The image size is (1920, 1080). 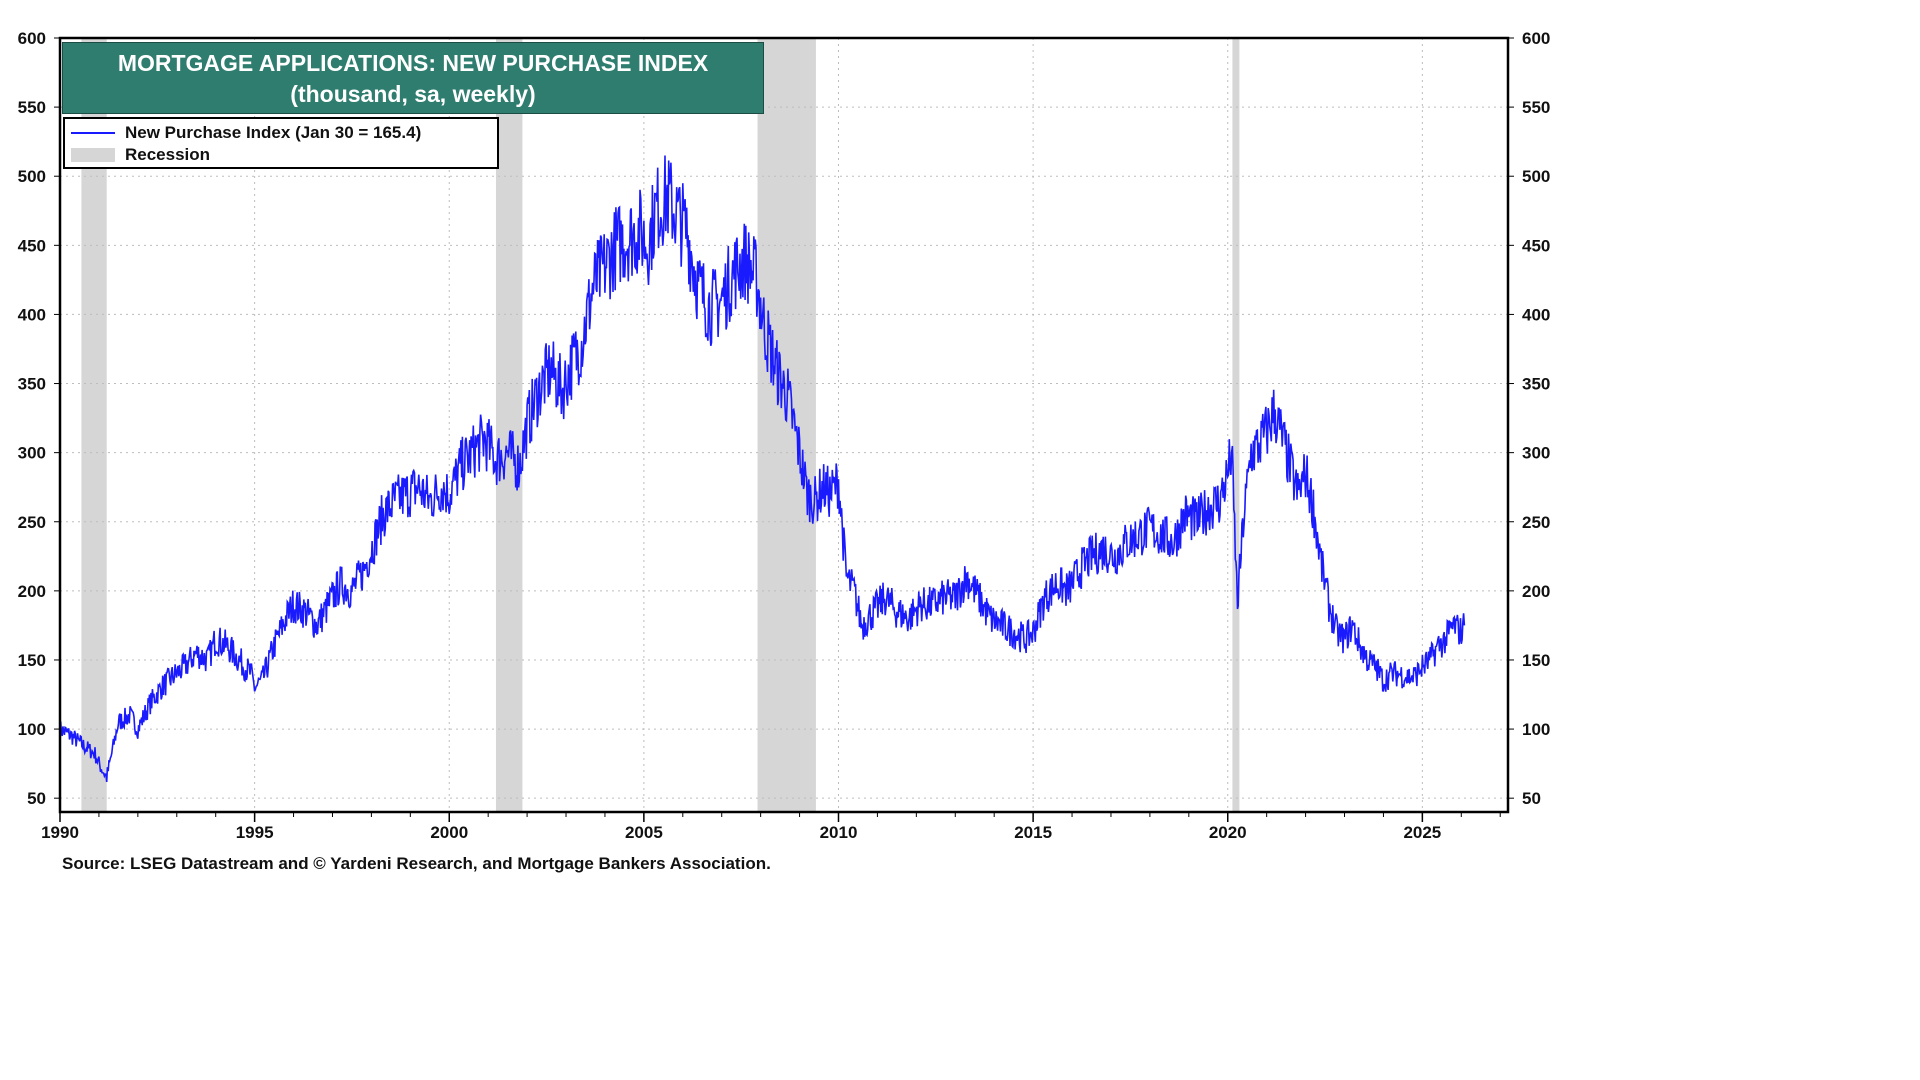 I want to click on y-tick-label-left: 300, so click(x=32, y=453).